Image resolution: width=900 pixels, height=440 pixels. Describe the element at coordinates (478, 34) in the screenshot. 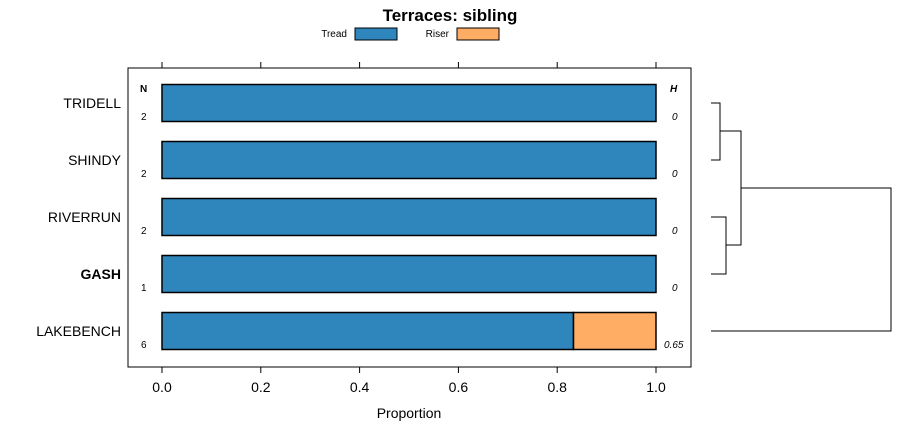

I see `legend-swatch-riser` at that location.